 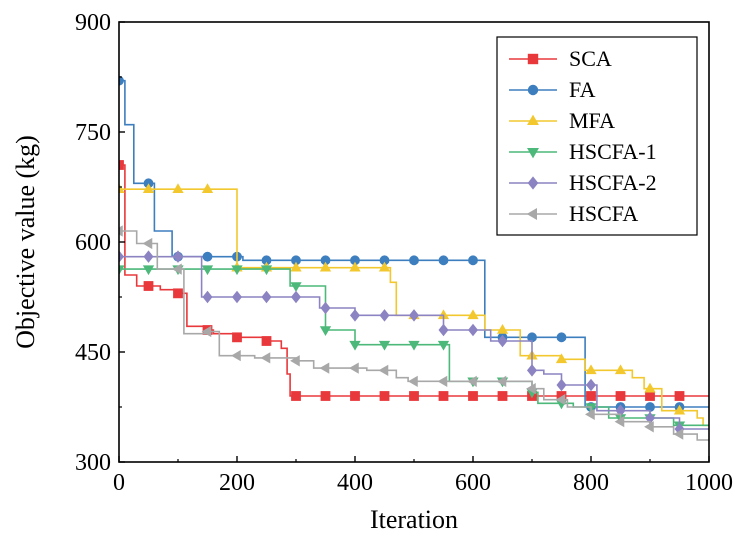 What do you see at coordinates (93, 353) in the screenshot?
I see `y-tick-label: 450` at bounding box center [93, 353].